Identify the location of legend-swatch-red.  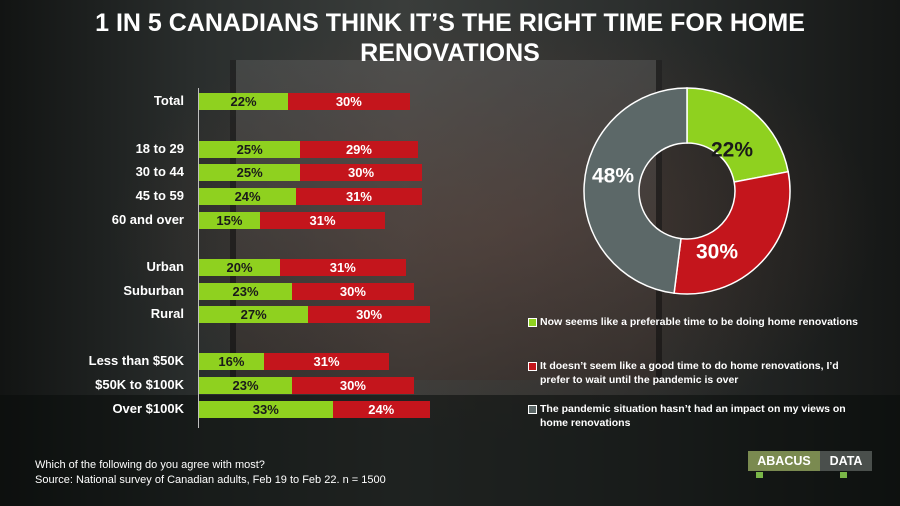
(532, 366).